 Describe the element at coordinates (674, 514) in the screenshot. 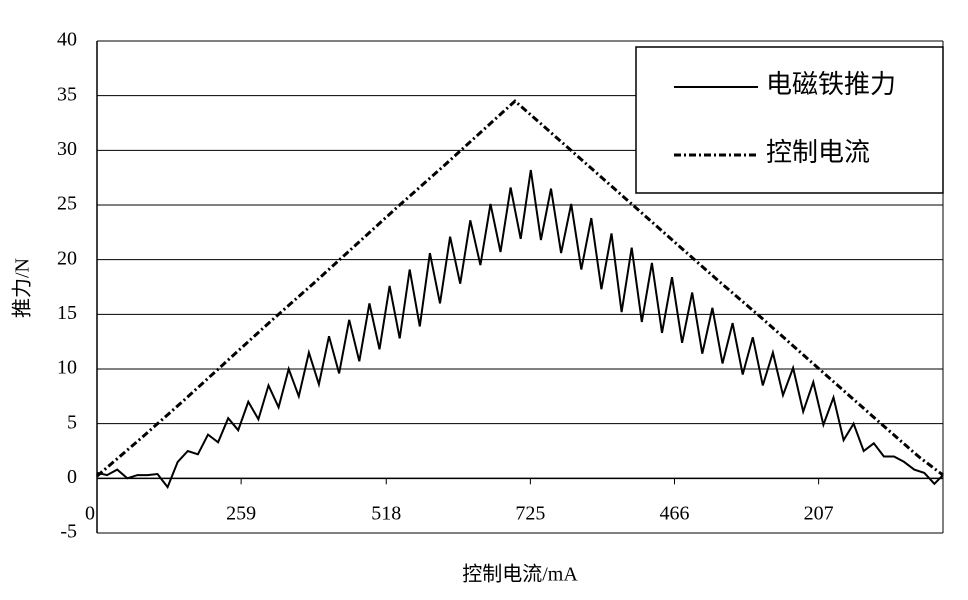

I see `x-tick-label: 466` at that location.